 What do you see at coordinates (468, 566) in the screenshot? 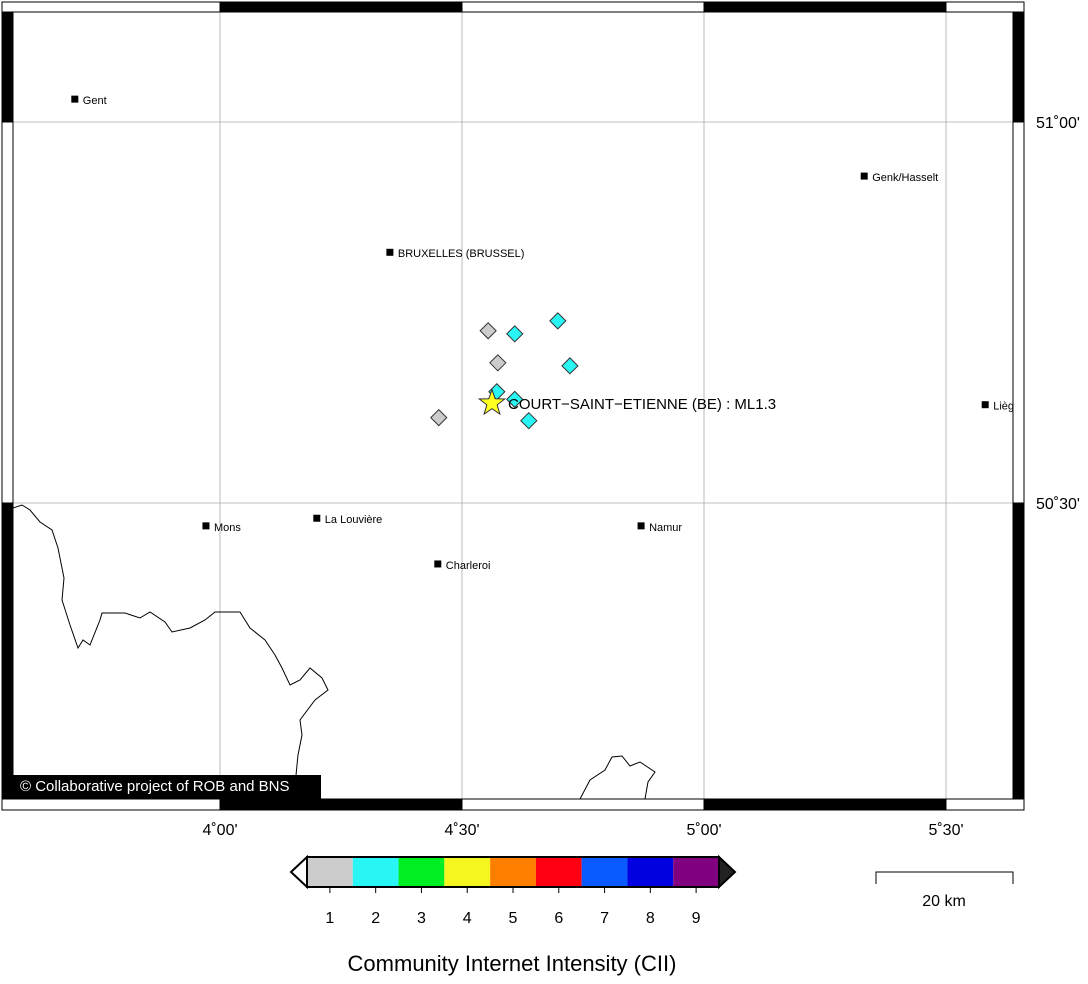
I see `city-label: Charleroi` at bounding box center [468, 566].